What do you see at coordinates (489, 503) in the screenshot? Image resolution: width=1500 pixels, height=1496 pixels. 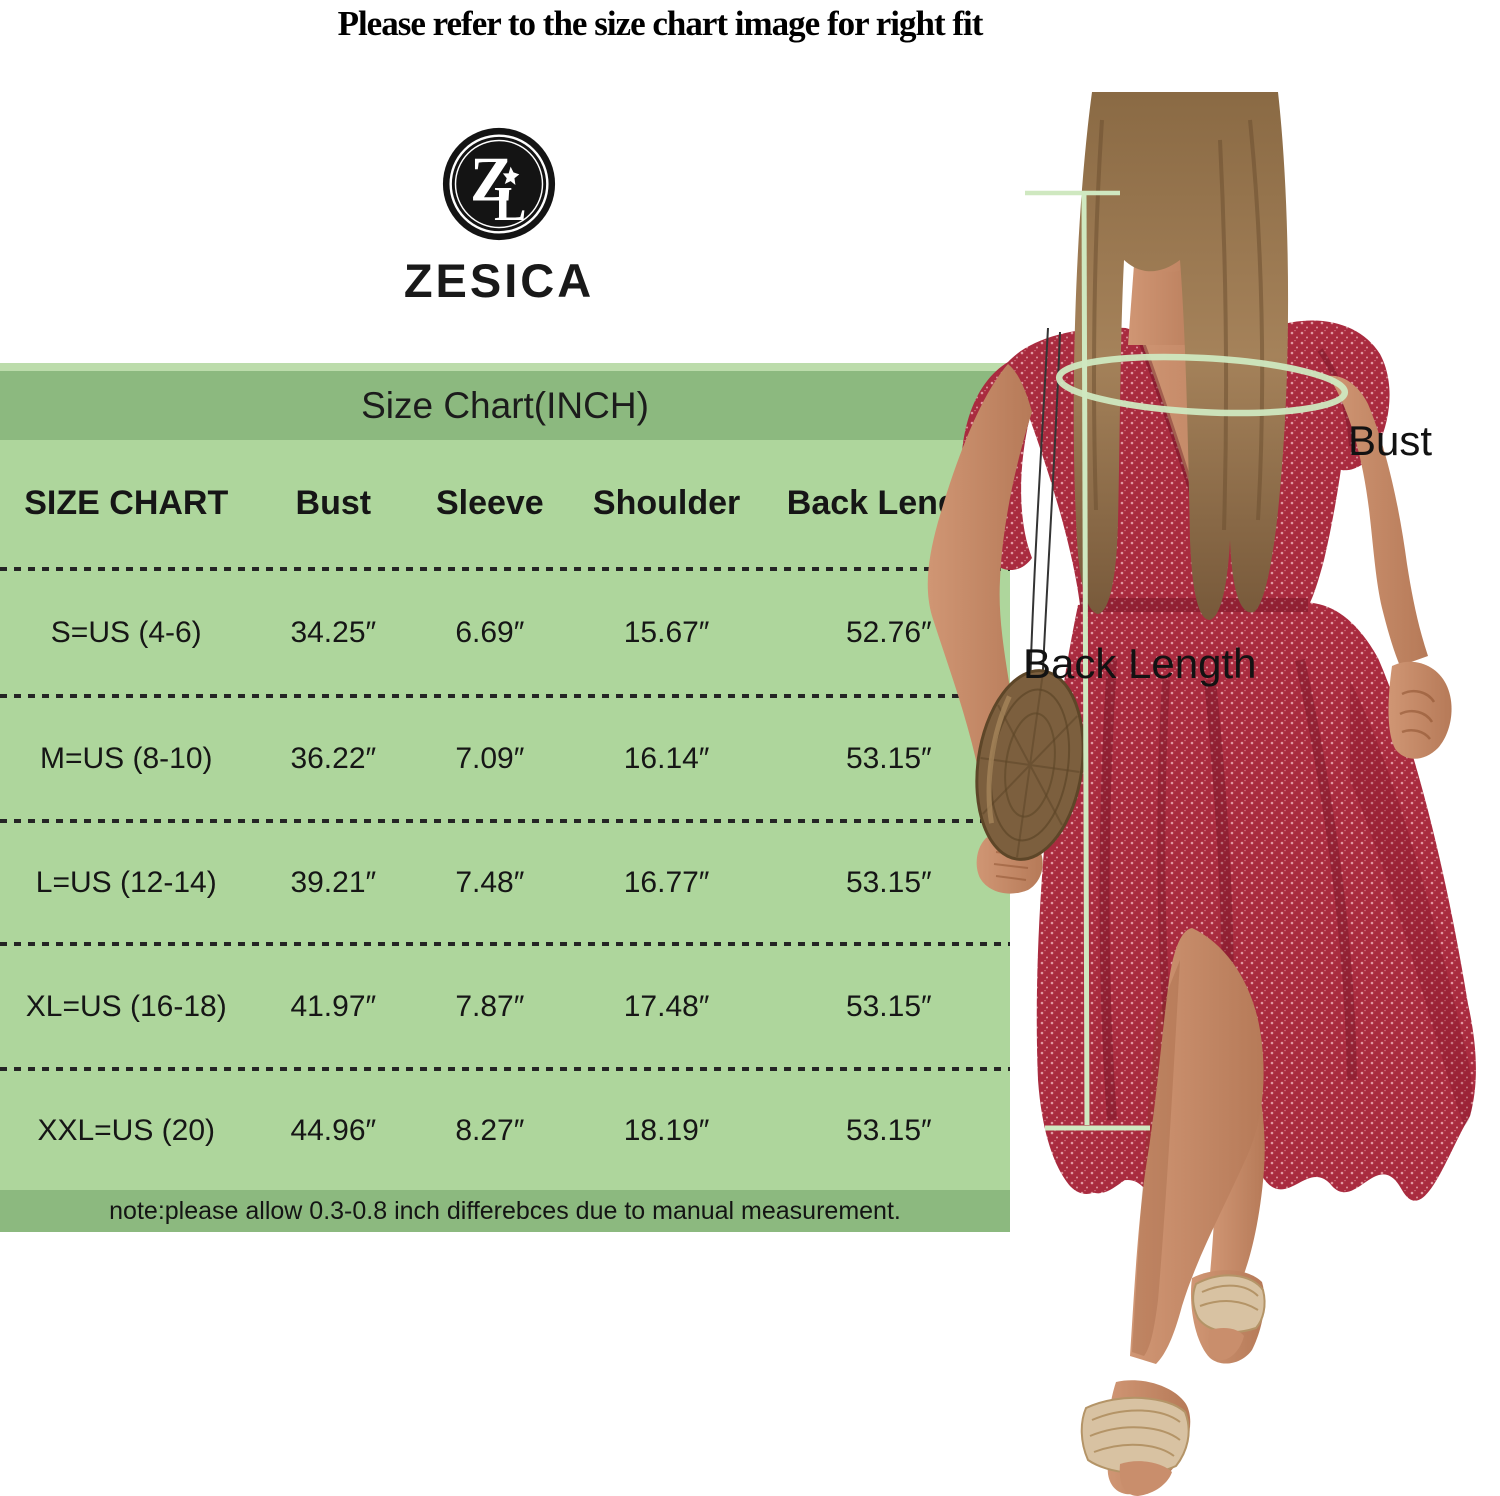 I see `column-header-sleeve: Sleeve` at bounding box center [489, 503].